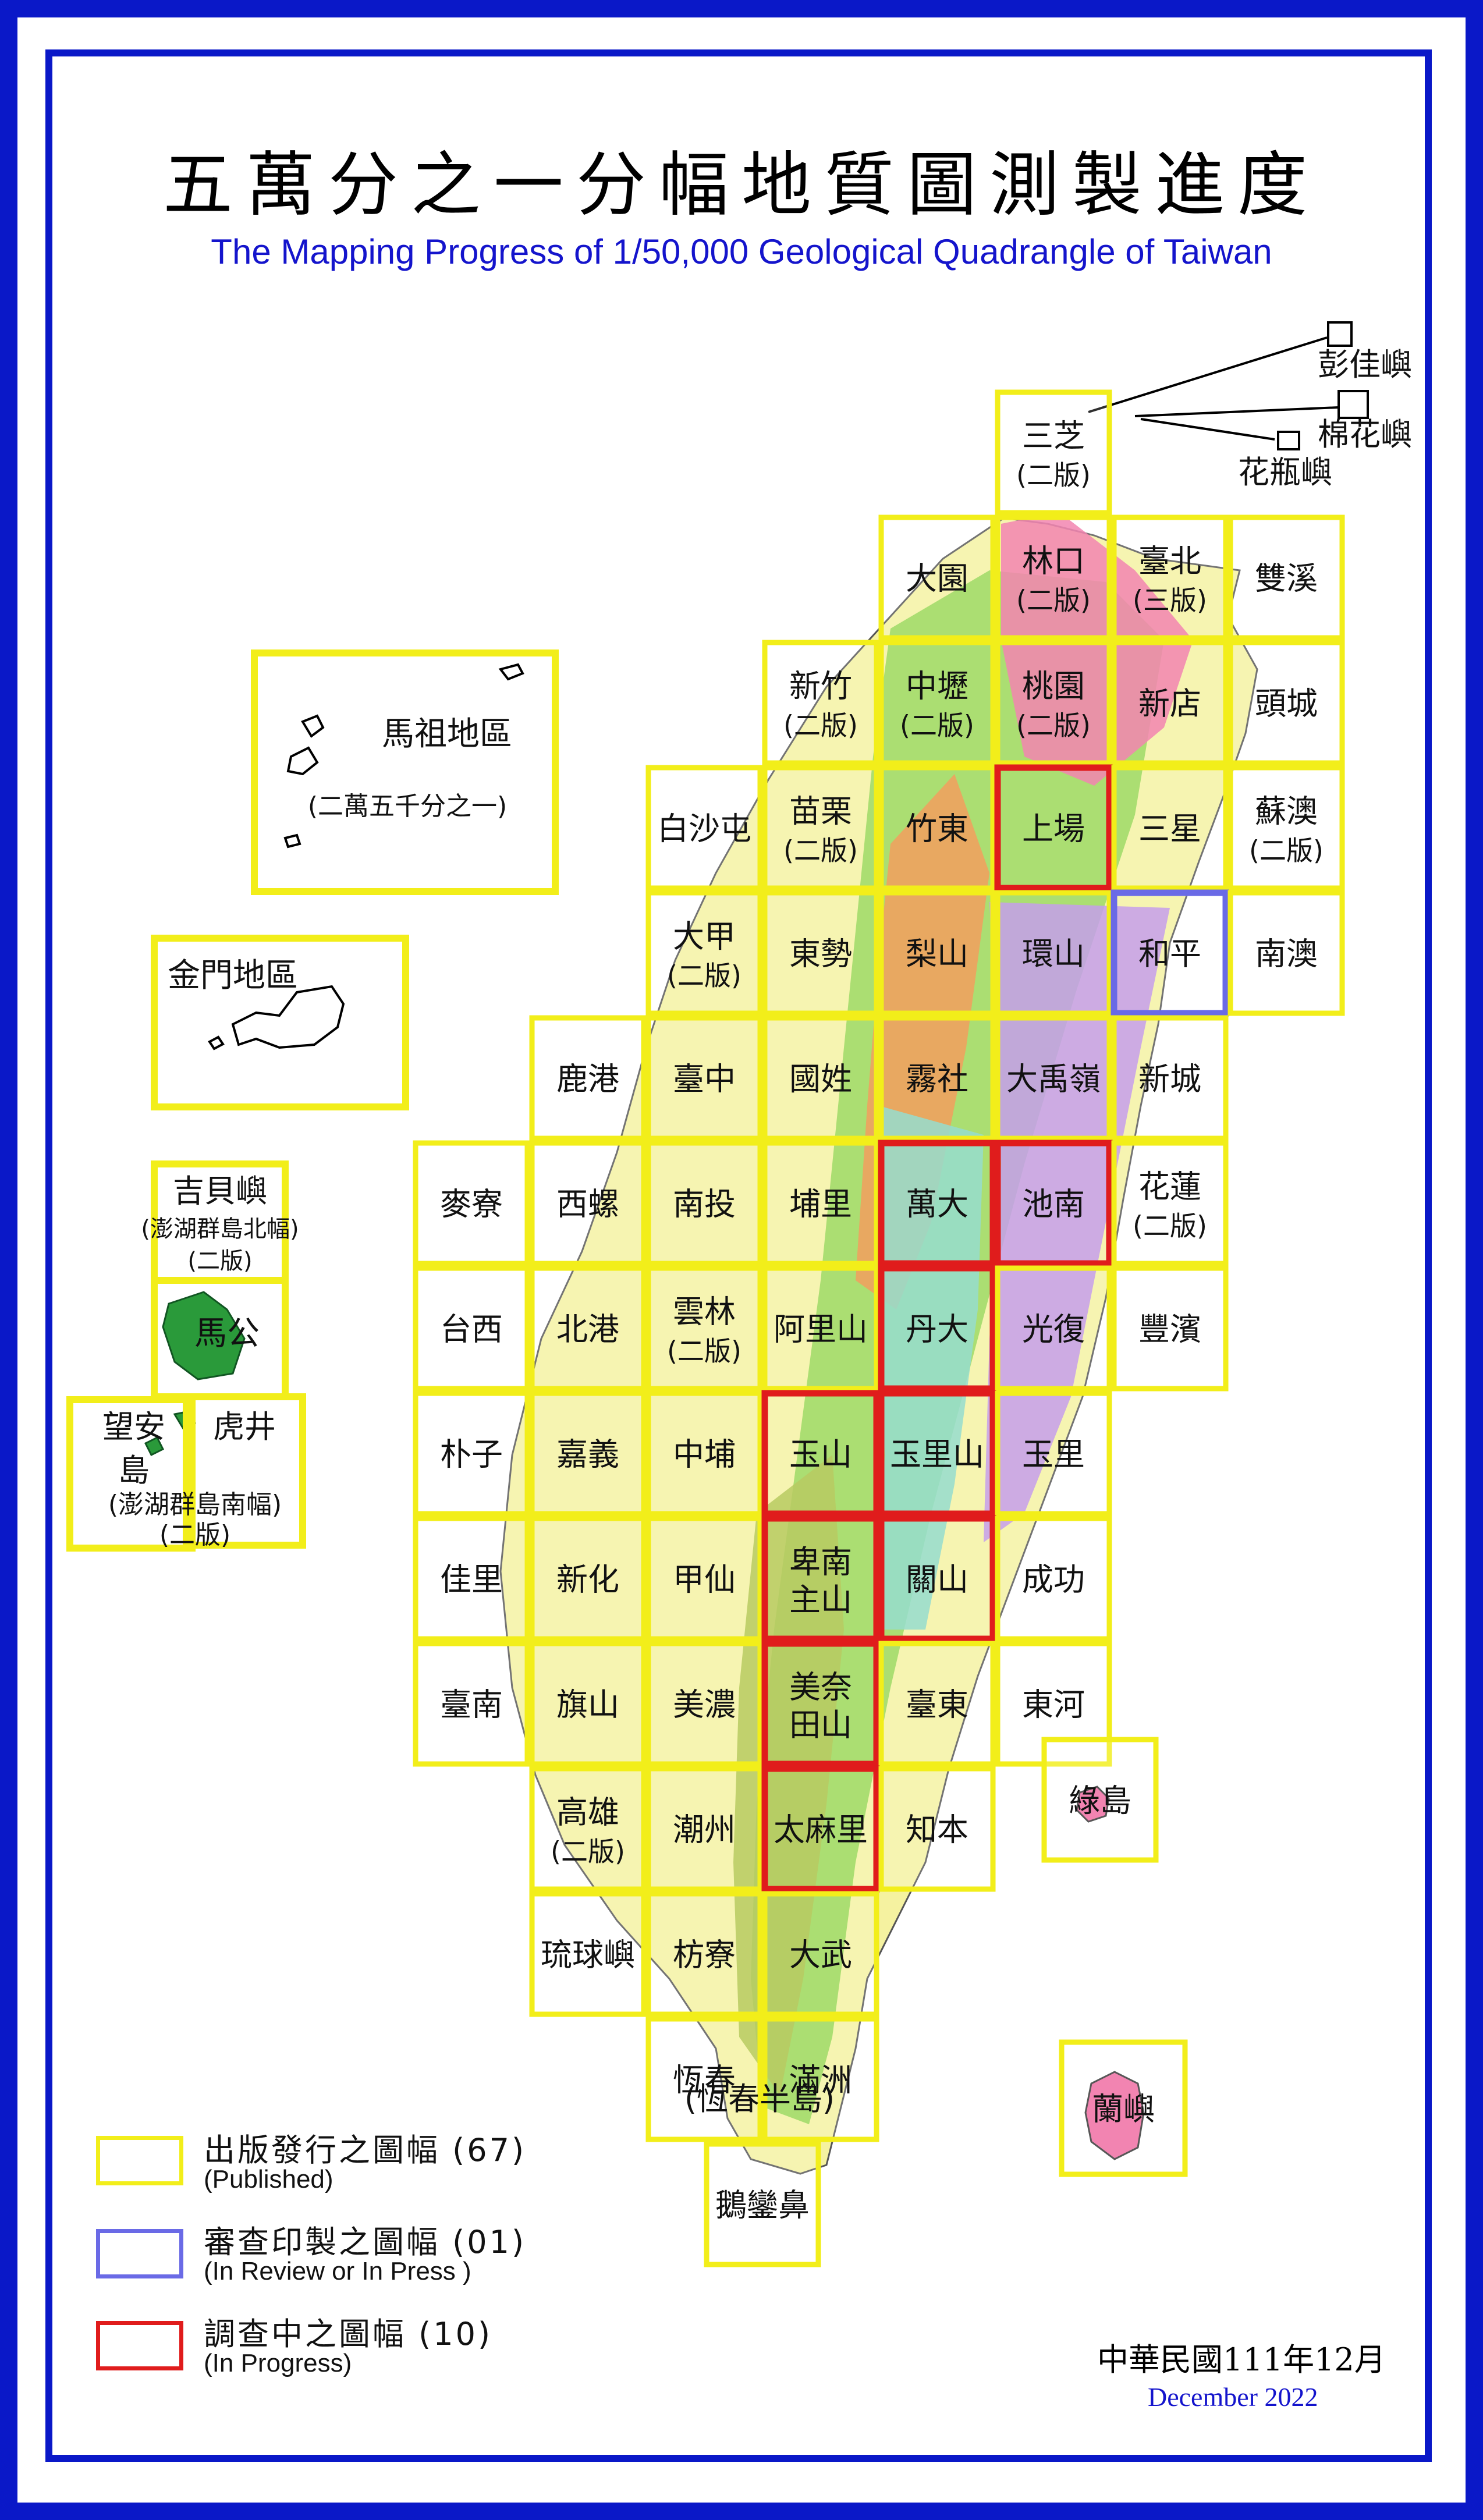 The height and width of the screenshot is (2520, 1483). I want to click on sheet-5-frame, so click(1286, 577).